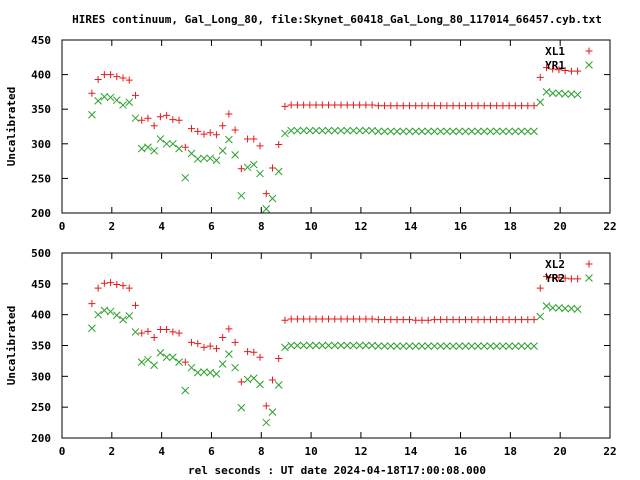 This screenshot has height=480, width=640. Describe the element at coordinates (560, 226) in the screenshot. I see `x-tick-label: 20` at that location.